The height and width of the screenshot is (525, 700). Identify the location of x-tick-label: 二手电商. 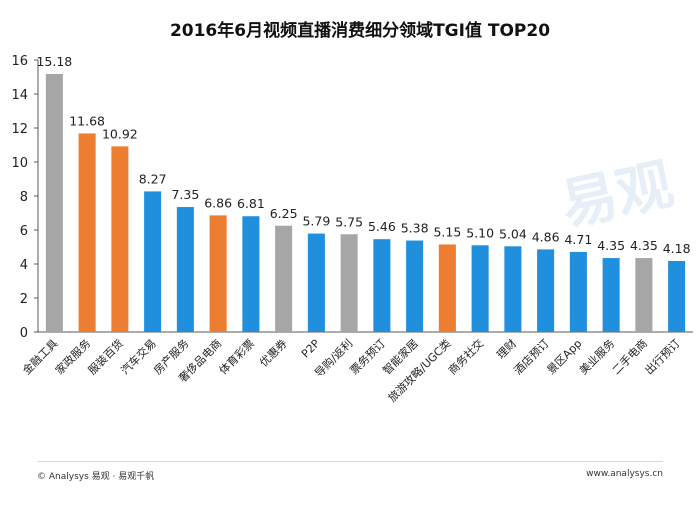
(629, 356).